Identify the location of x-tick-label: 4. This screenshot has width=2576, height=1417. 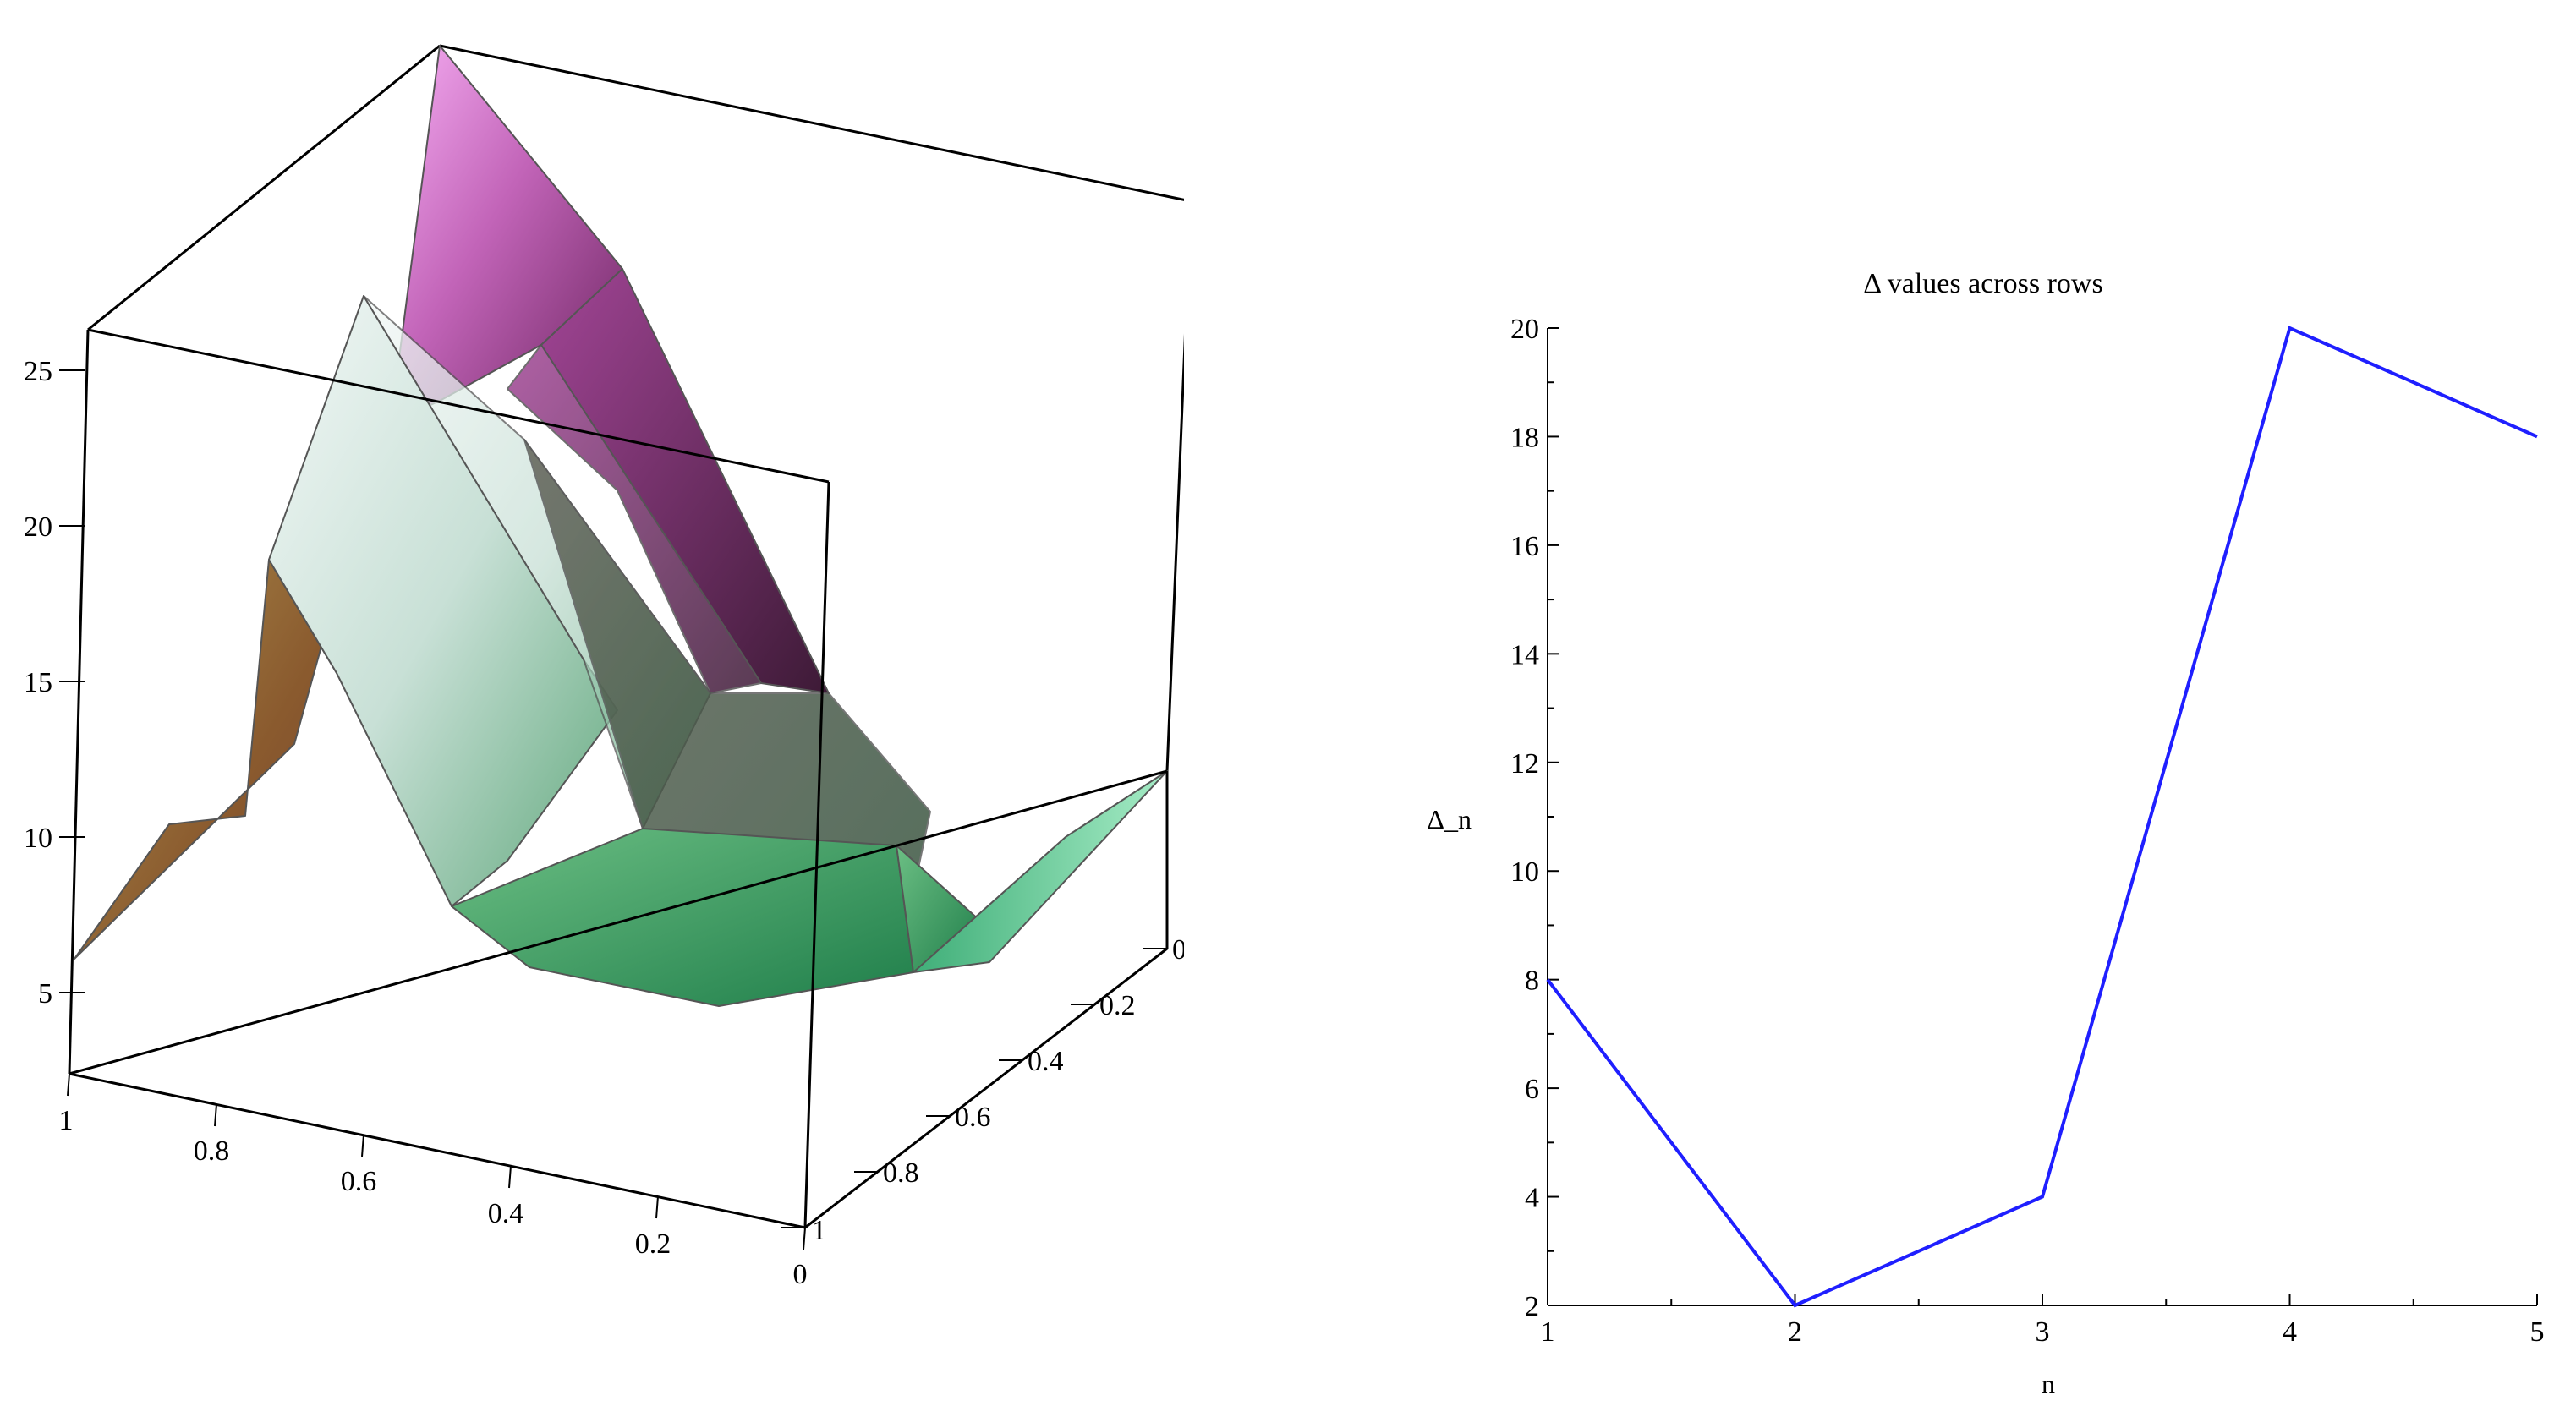
(2290, 1332).